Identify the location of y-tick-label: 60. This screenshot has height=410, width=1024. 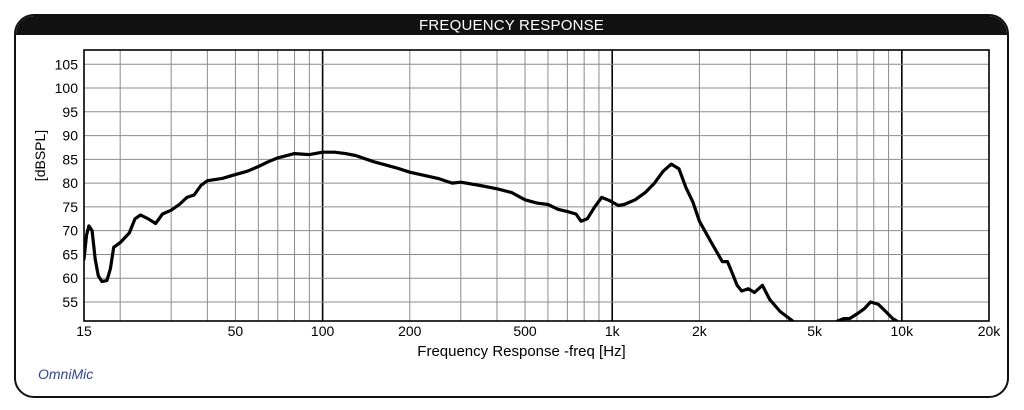
(70, 278).